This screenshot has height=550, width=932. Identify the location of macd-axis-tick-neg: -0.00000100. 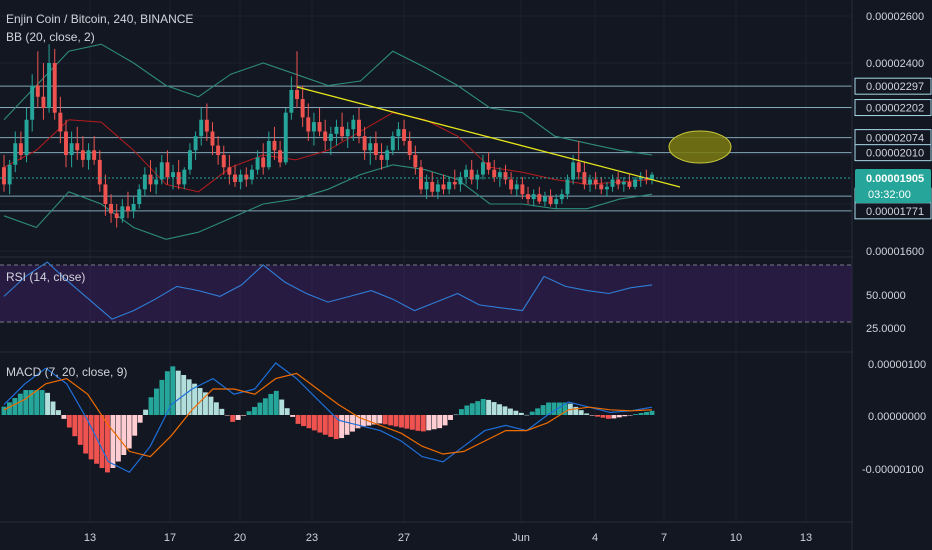
(893, 470).